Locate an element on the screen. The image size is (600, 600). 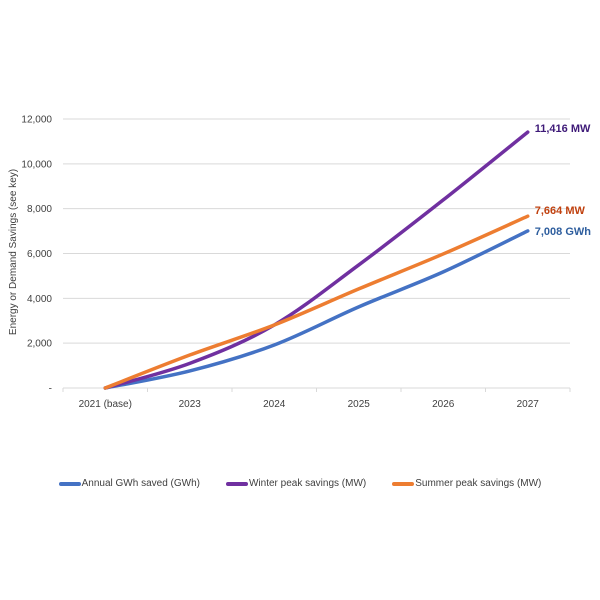
legend-label: Summer peak savings (MW) is located at coordinates (478, 483).